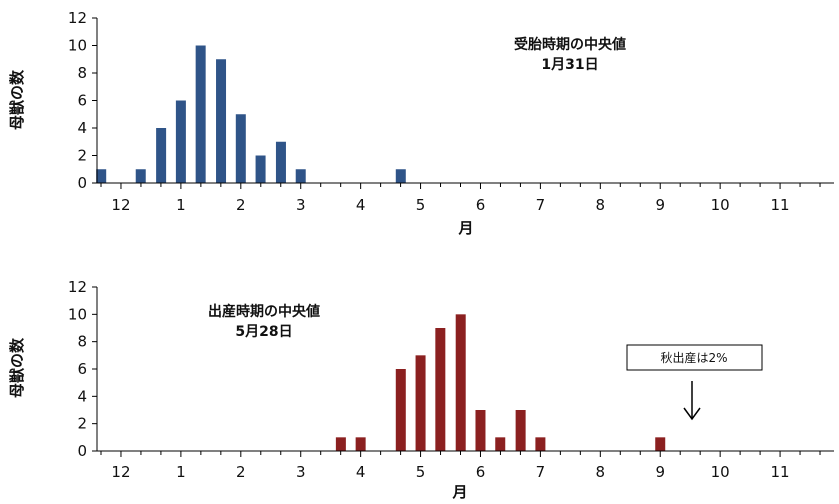 The height and width of the screenshot is (504, 839). What do you see at coordinates (720, 205) in the screenshot?
I see `conception-x-tick-label: 10` at bounding box center [720, 205].